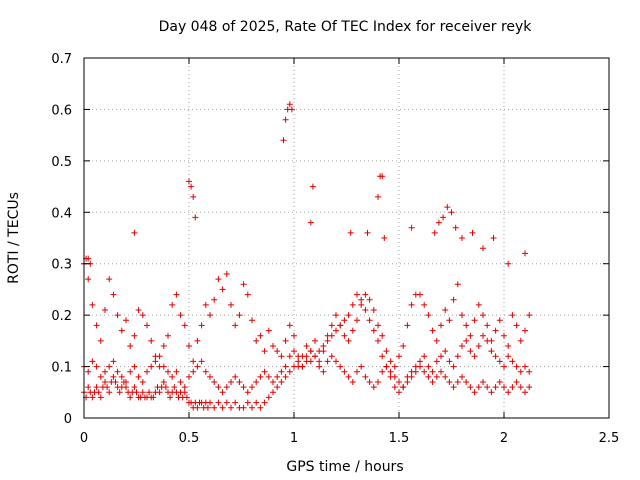 This screenshot has height=480, width=640. What do you see at coordinates (61, 213) in the screenshot?
I see `y-tick-label: 0.4` at bounding box center [61, 213].